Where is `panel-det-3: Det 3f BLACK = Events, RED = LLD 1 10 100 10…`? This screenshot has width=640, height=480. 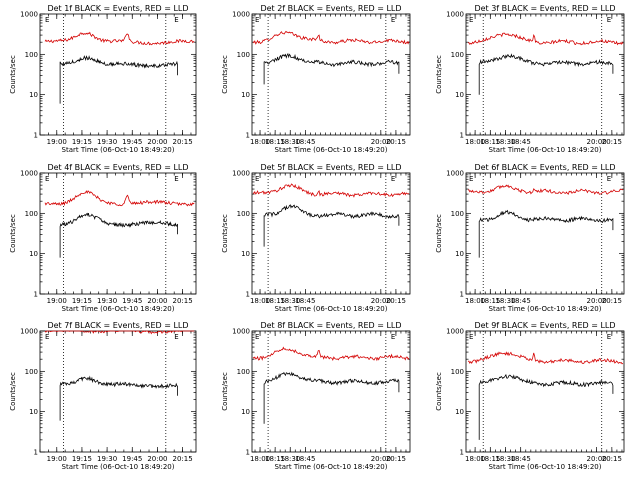
panel-det-3: Det 3f BLACK = Events, RED = LLD 1 10 100 10… is located at coordinates (530, 79).